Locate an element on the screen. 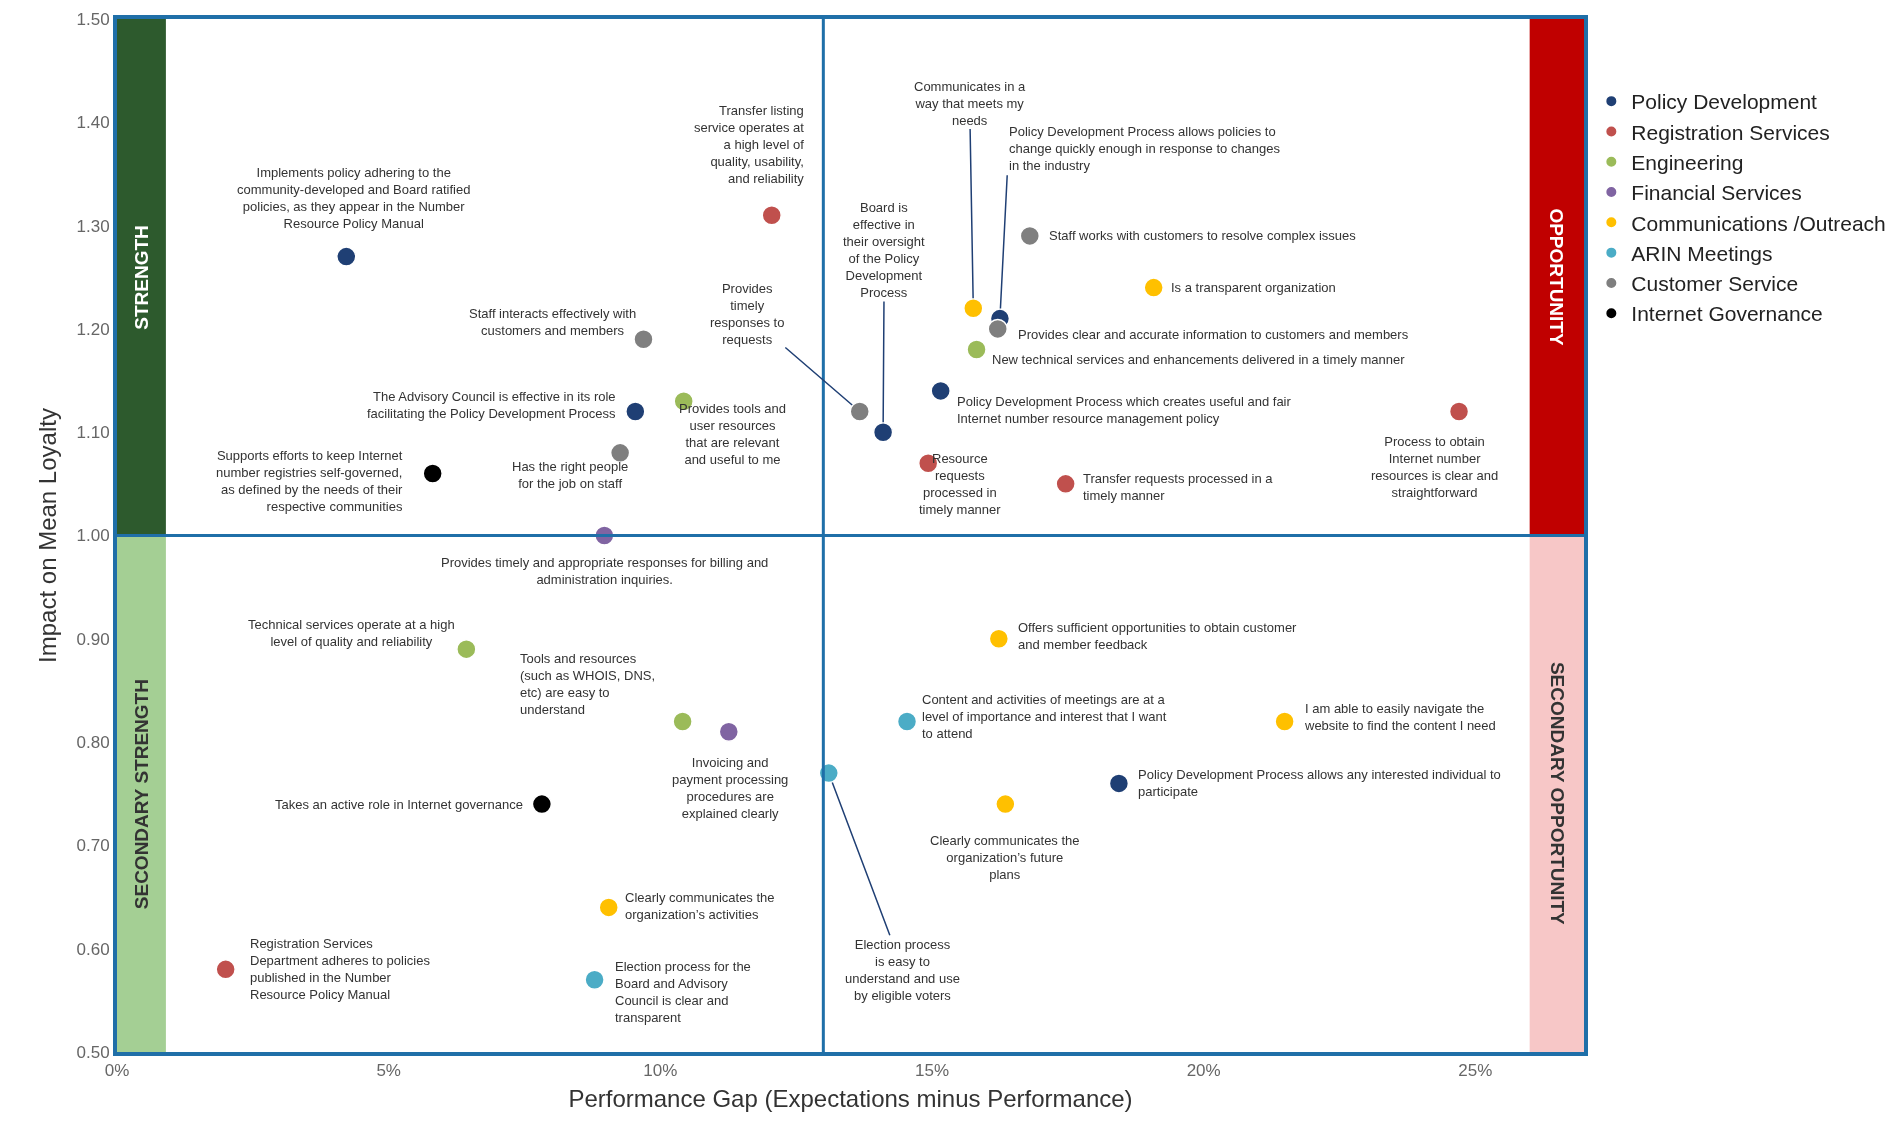  annotation: Board is effective in their oversight of the Policy Development Process is located at coordinates (884, 250).